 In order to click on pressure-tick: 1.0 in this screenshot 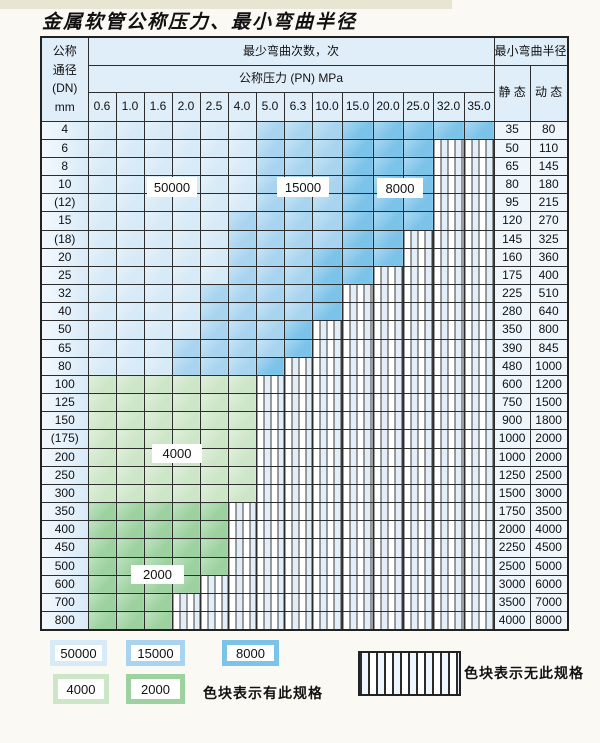, I will do `click(130, 106)`.